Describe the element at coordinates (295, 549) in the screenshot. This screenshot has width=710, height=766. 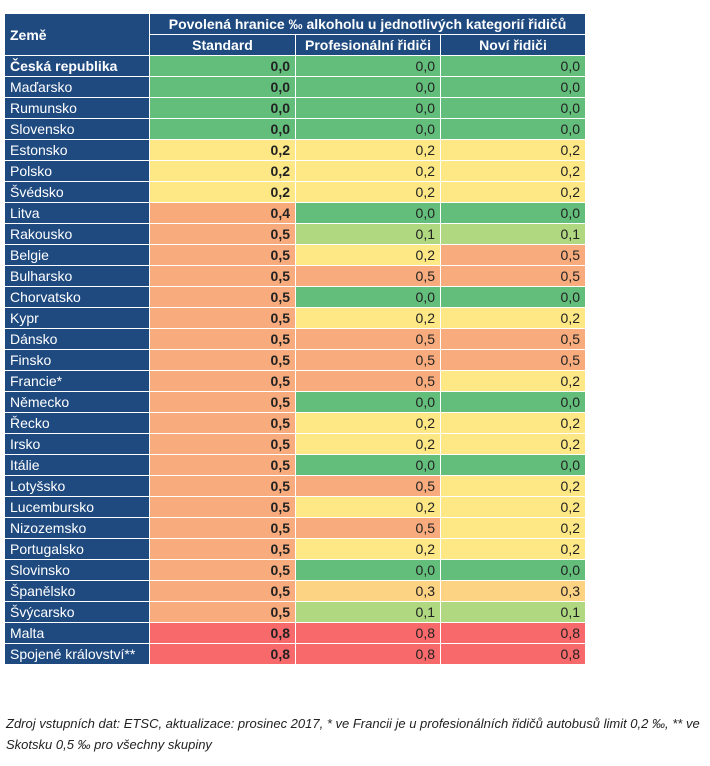
I see `table-row: Portugalsko 0,5 0,2 0,2` at that location.